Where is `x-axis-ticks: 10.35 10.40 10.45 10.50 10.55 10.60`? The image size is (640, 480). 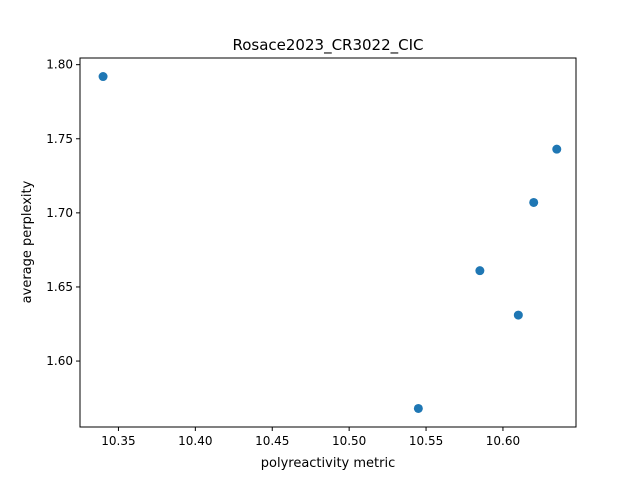
x-axis-ticks: 10.35 10.40 10.45 10.50 10.55 10.60 is located at coordinates (310, 437).